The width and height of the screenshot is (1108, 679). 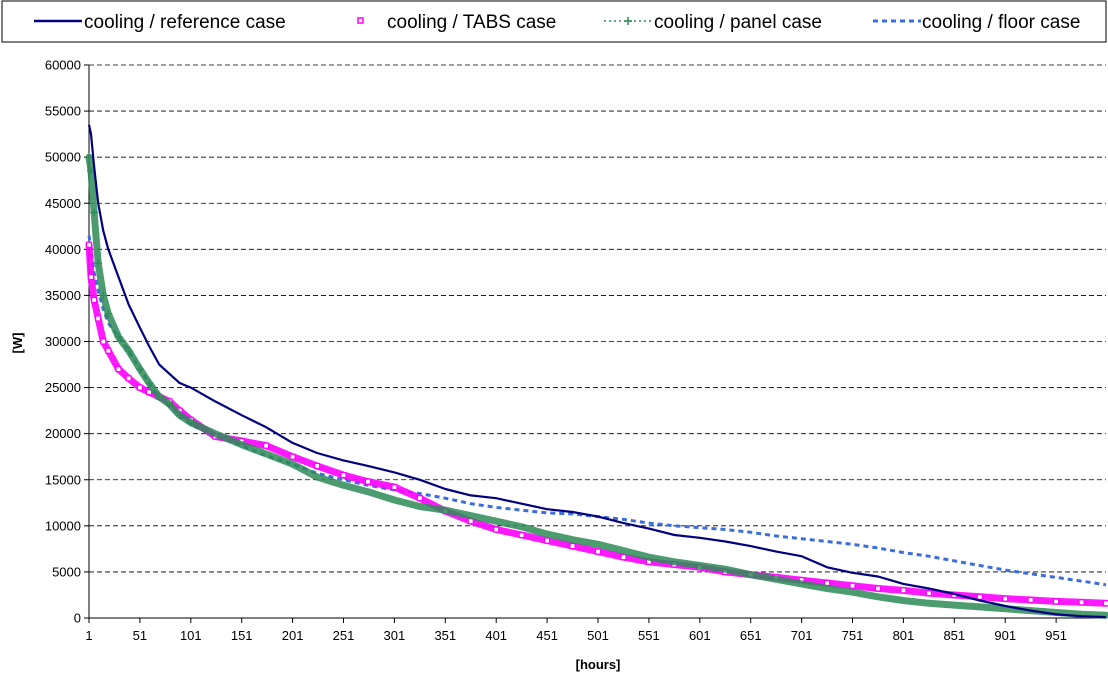 What do you see at coordinates (700, 635) in the screenshot?
I see `x-tick-label-12: 601` at bounding box center [700, 635].